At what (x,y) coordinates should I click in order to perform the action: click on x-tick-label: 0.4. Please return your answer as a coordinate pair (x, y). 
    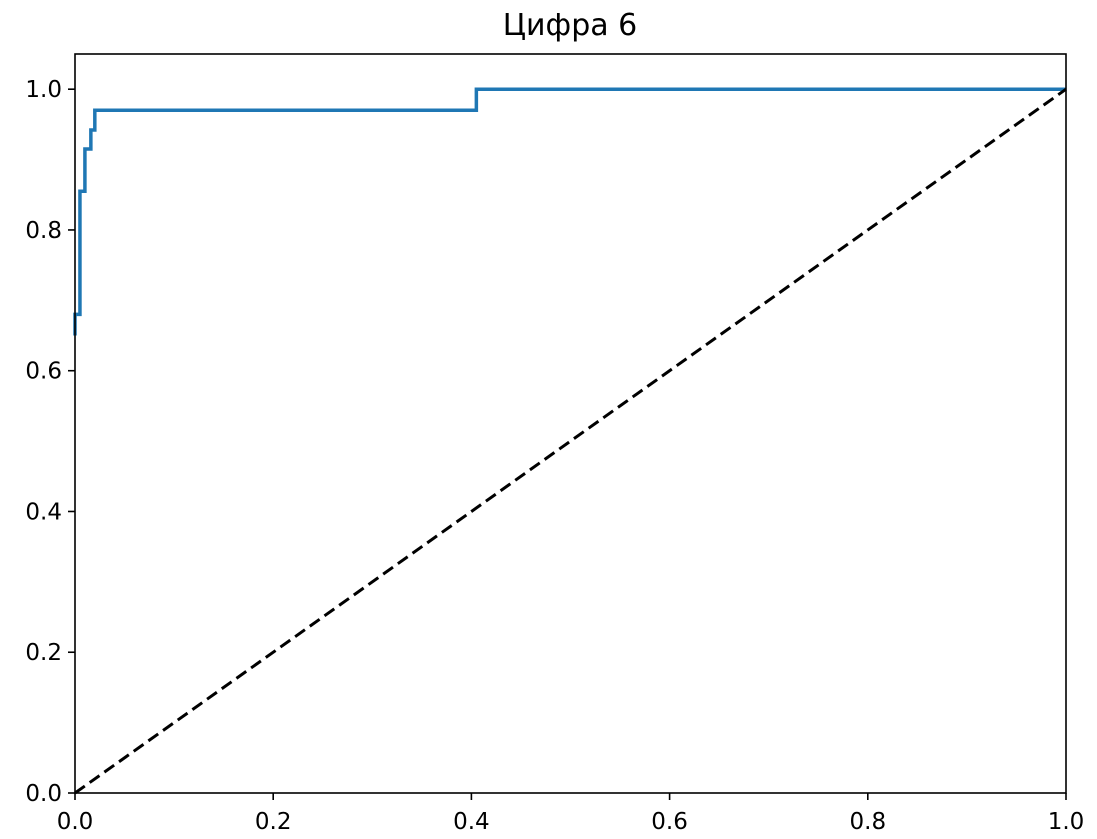
    Looking at the image, I should click on (471, 822).